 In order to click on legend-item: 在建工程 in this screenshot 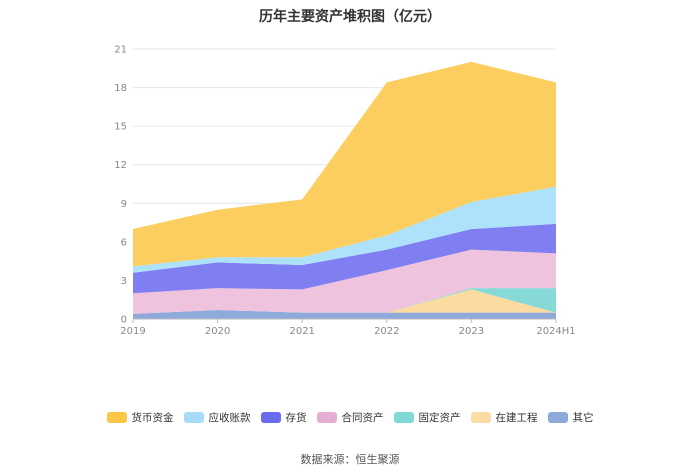, I will do `click(504, 417)`.